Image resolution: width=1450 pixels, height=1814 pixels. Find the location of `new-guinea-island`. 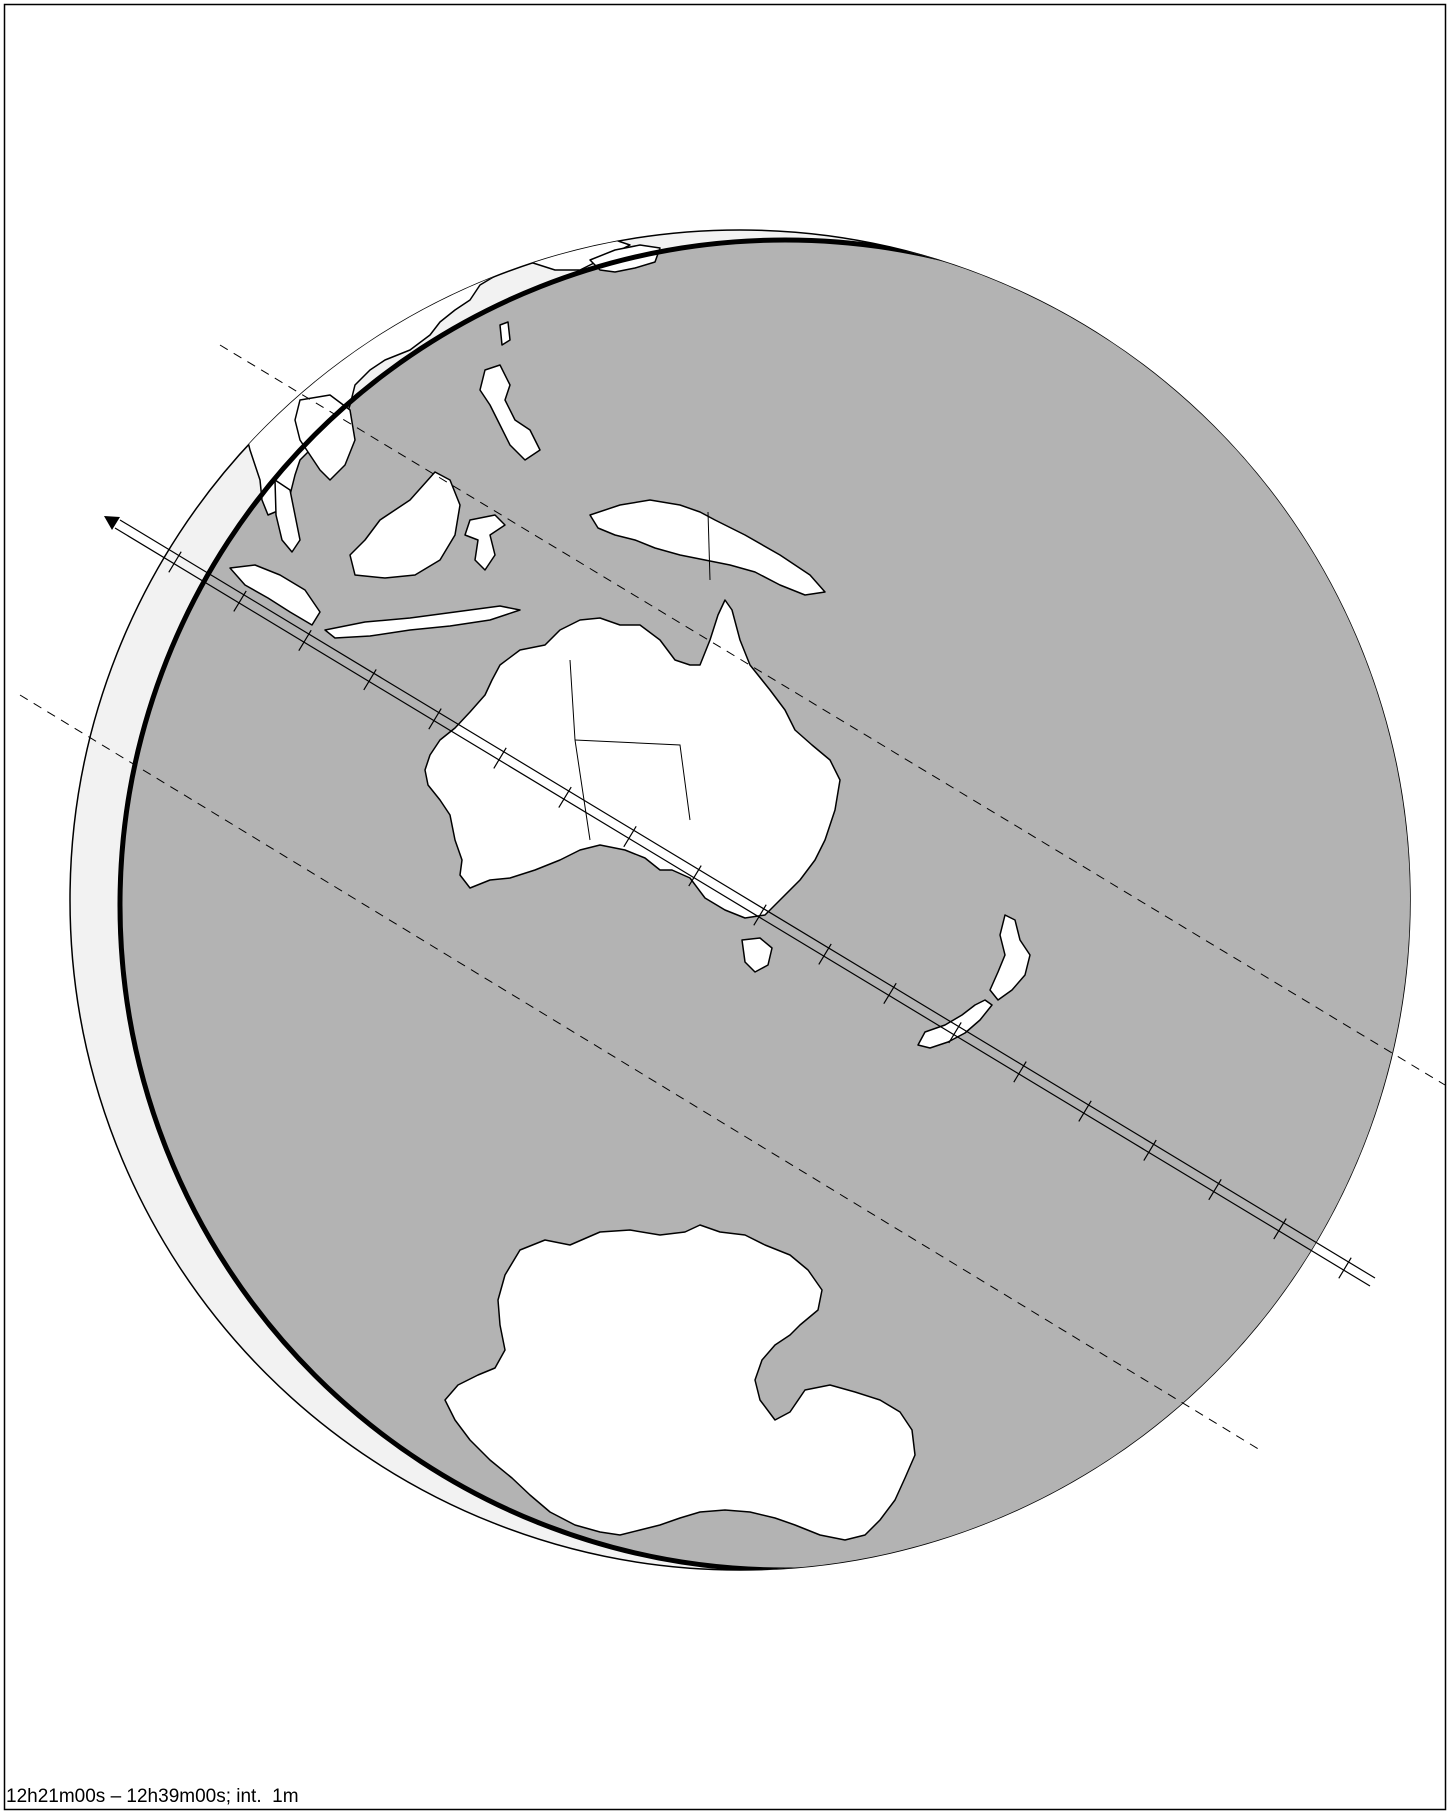

new-guinea-island is located at coordinates (707, 547).